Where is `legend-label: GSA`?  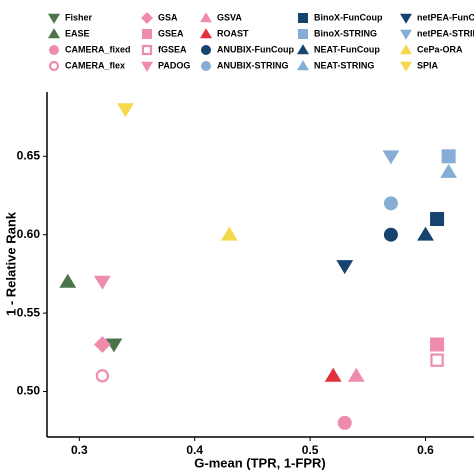 legend-label: GSA is located at coordinates (168, 17).